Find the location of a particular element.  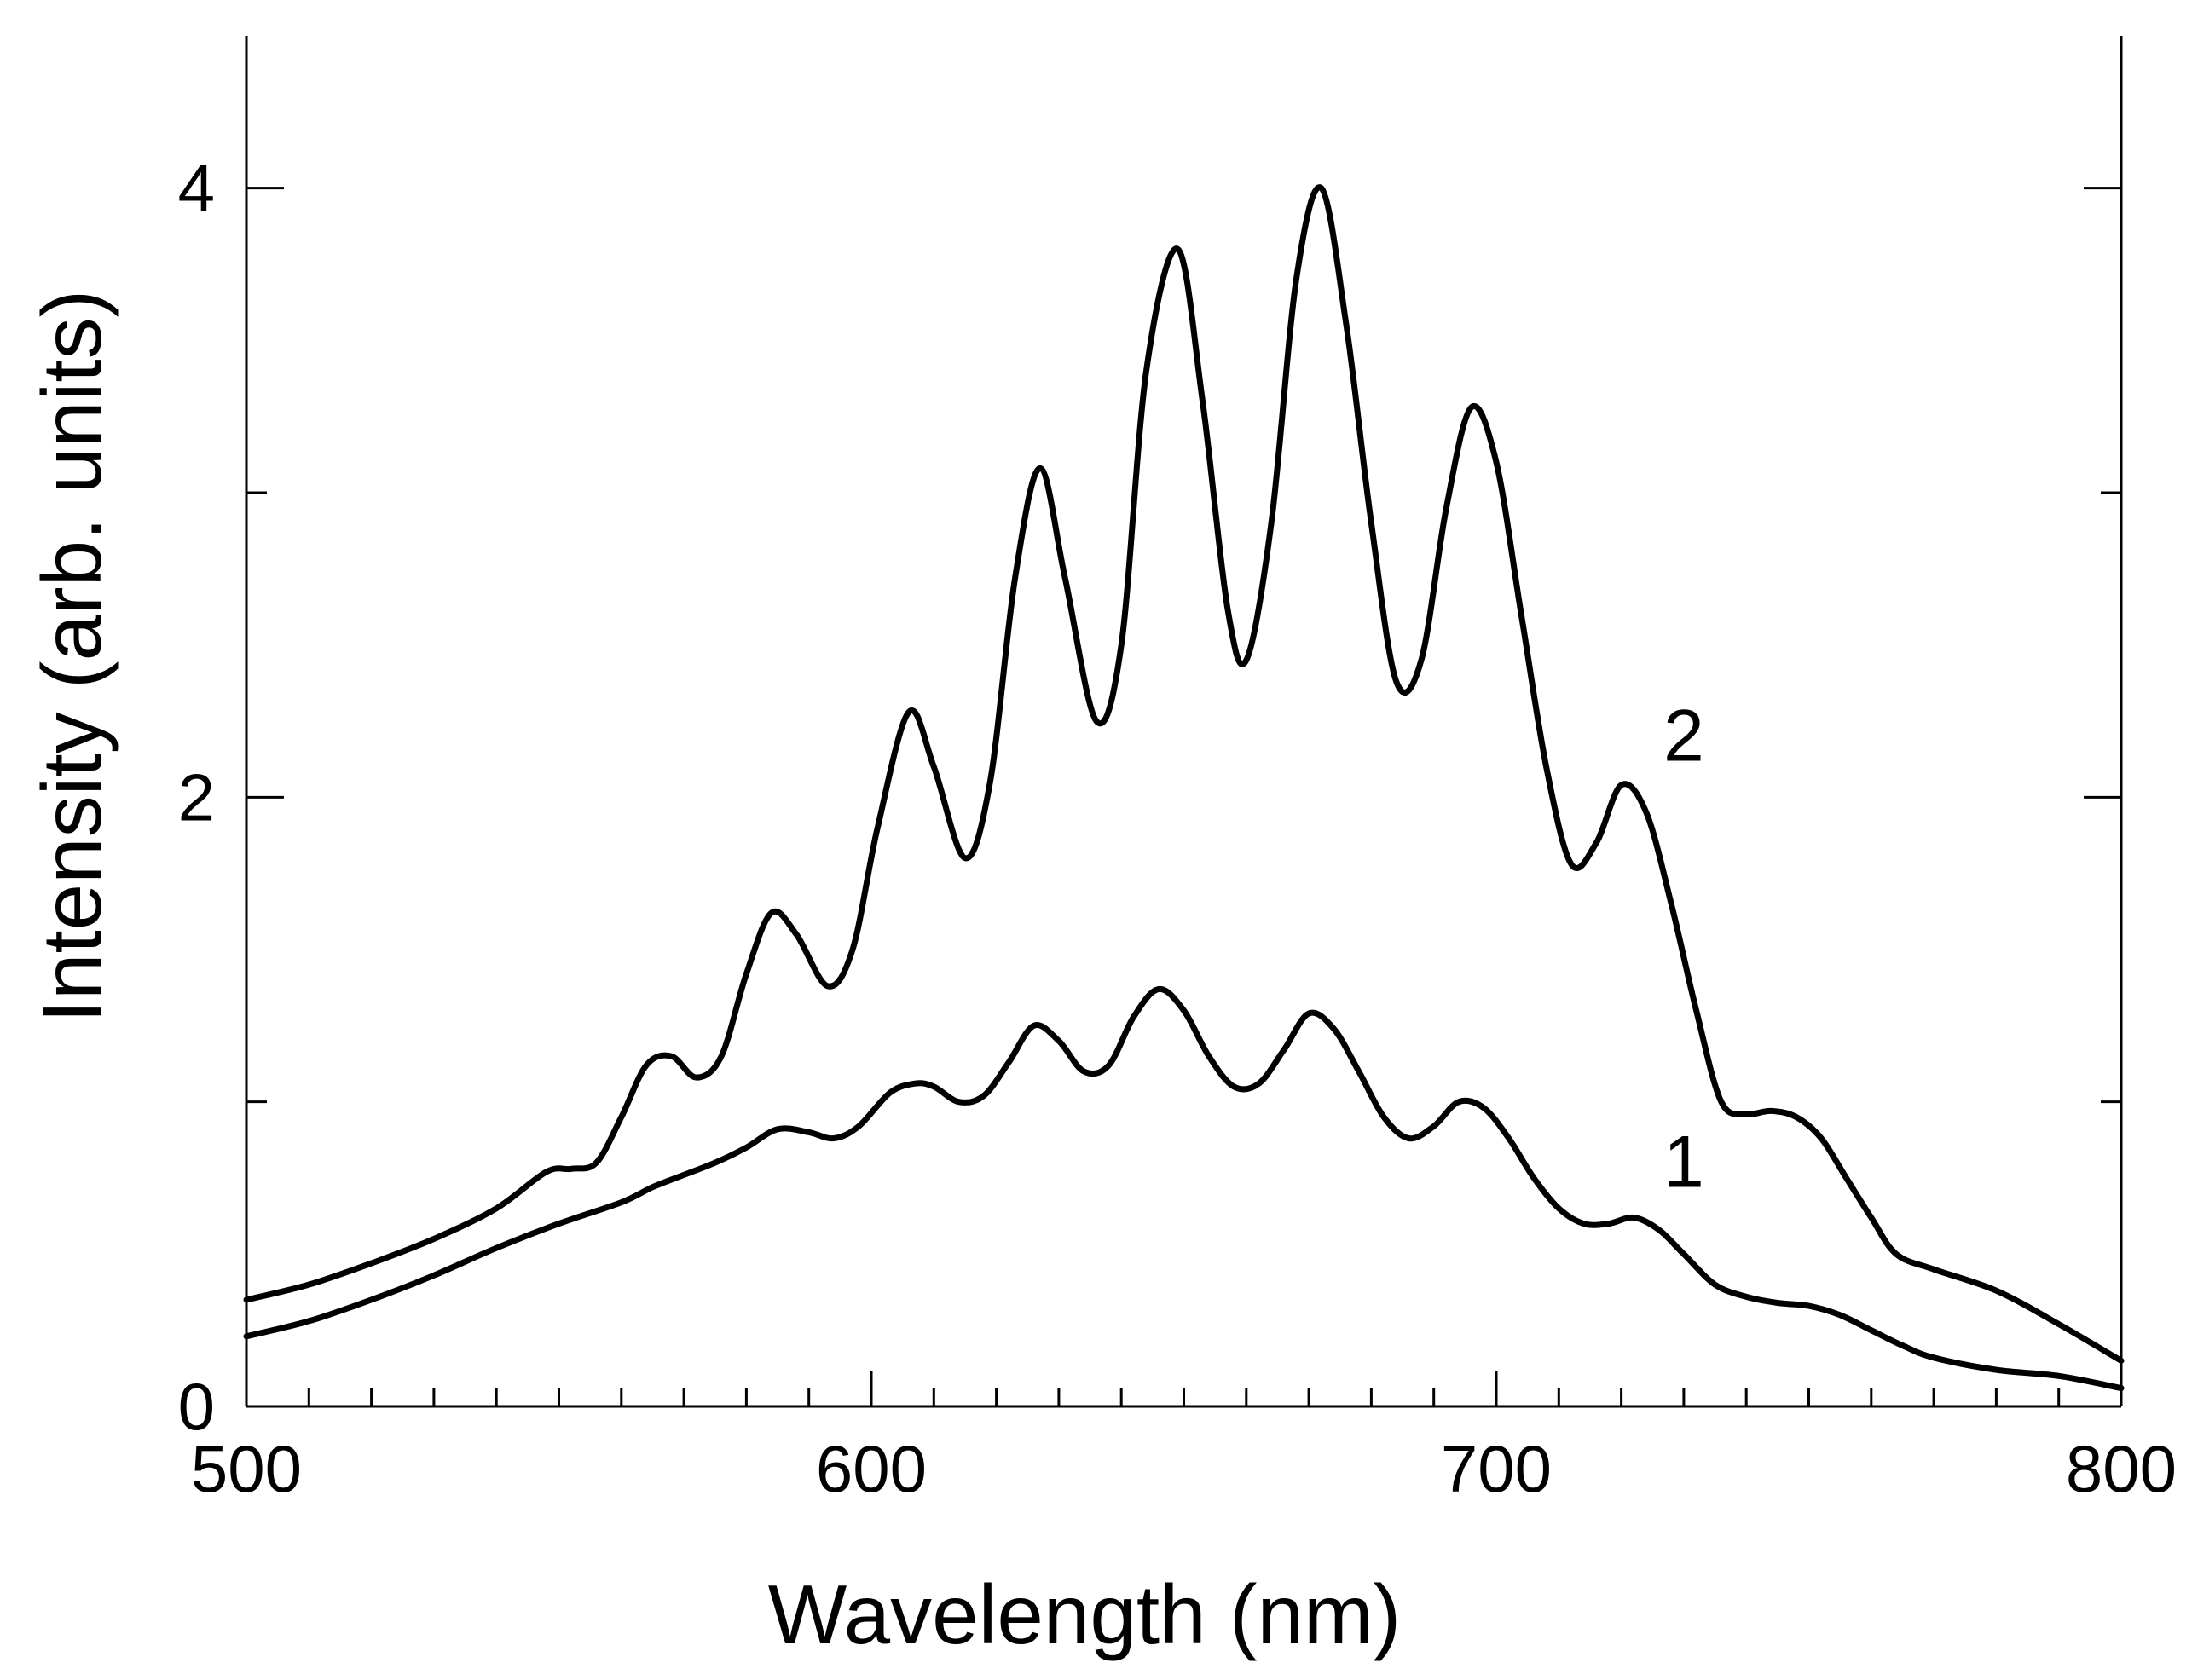

series-label-1: 1 is located at coordinates (1683, 1163).